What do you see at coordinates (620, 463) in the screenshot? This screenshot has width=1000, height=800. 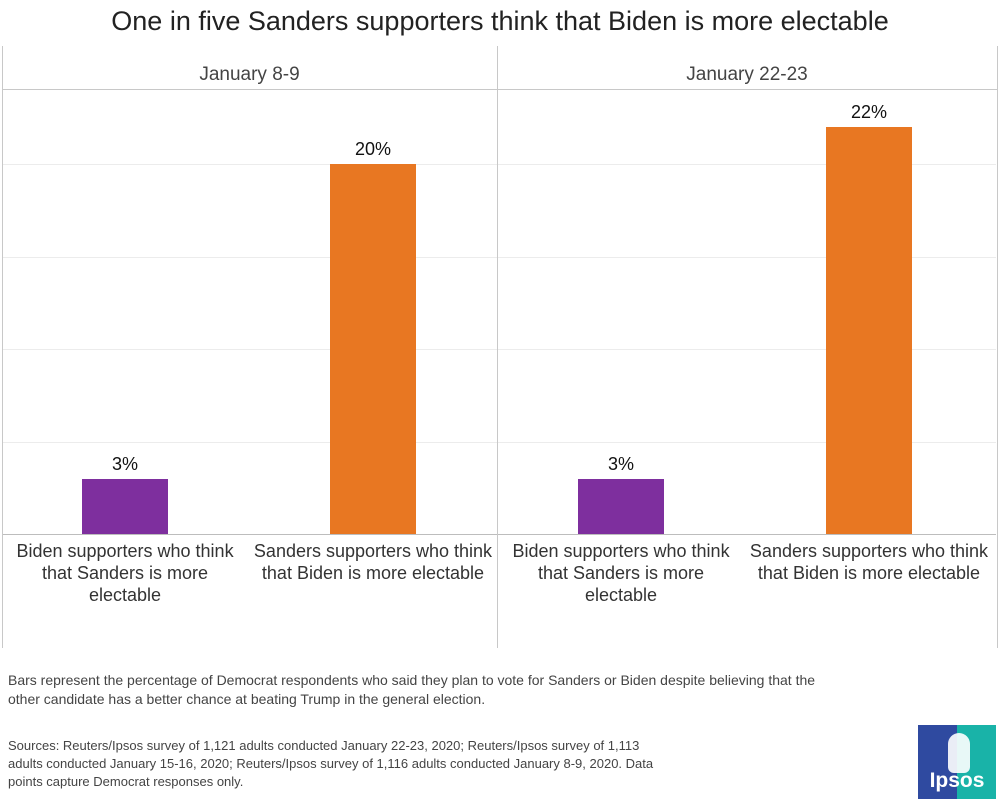 I see `data-label-panel-1-cat-0: 3%` at bounding box center [620, 463].